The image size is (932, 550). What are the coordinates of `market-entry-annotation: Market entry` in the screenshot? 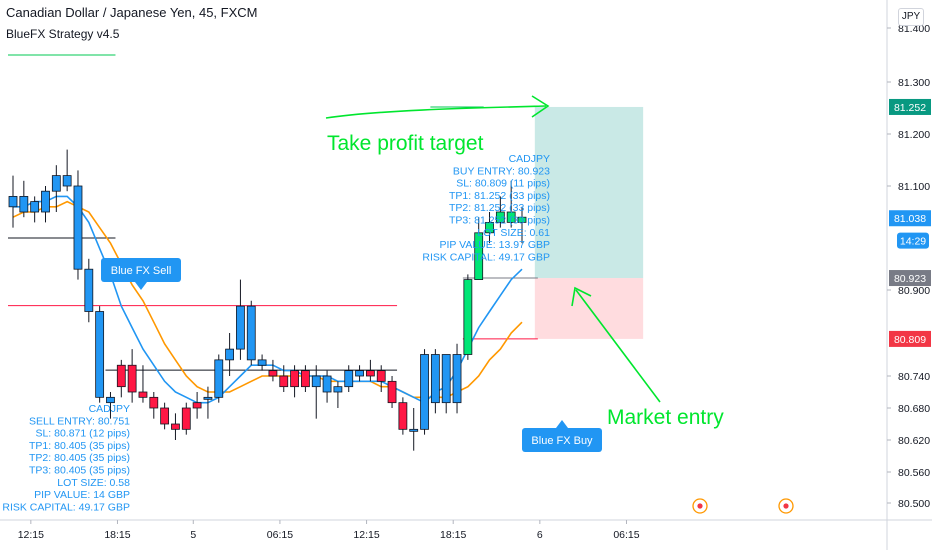 It's located at (647, 357).